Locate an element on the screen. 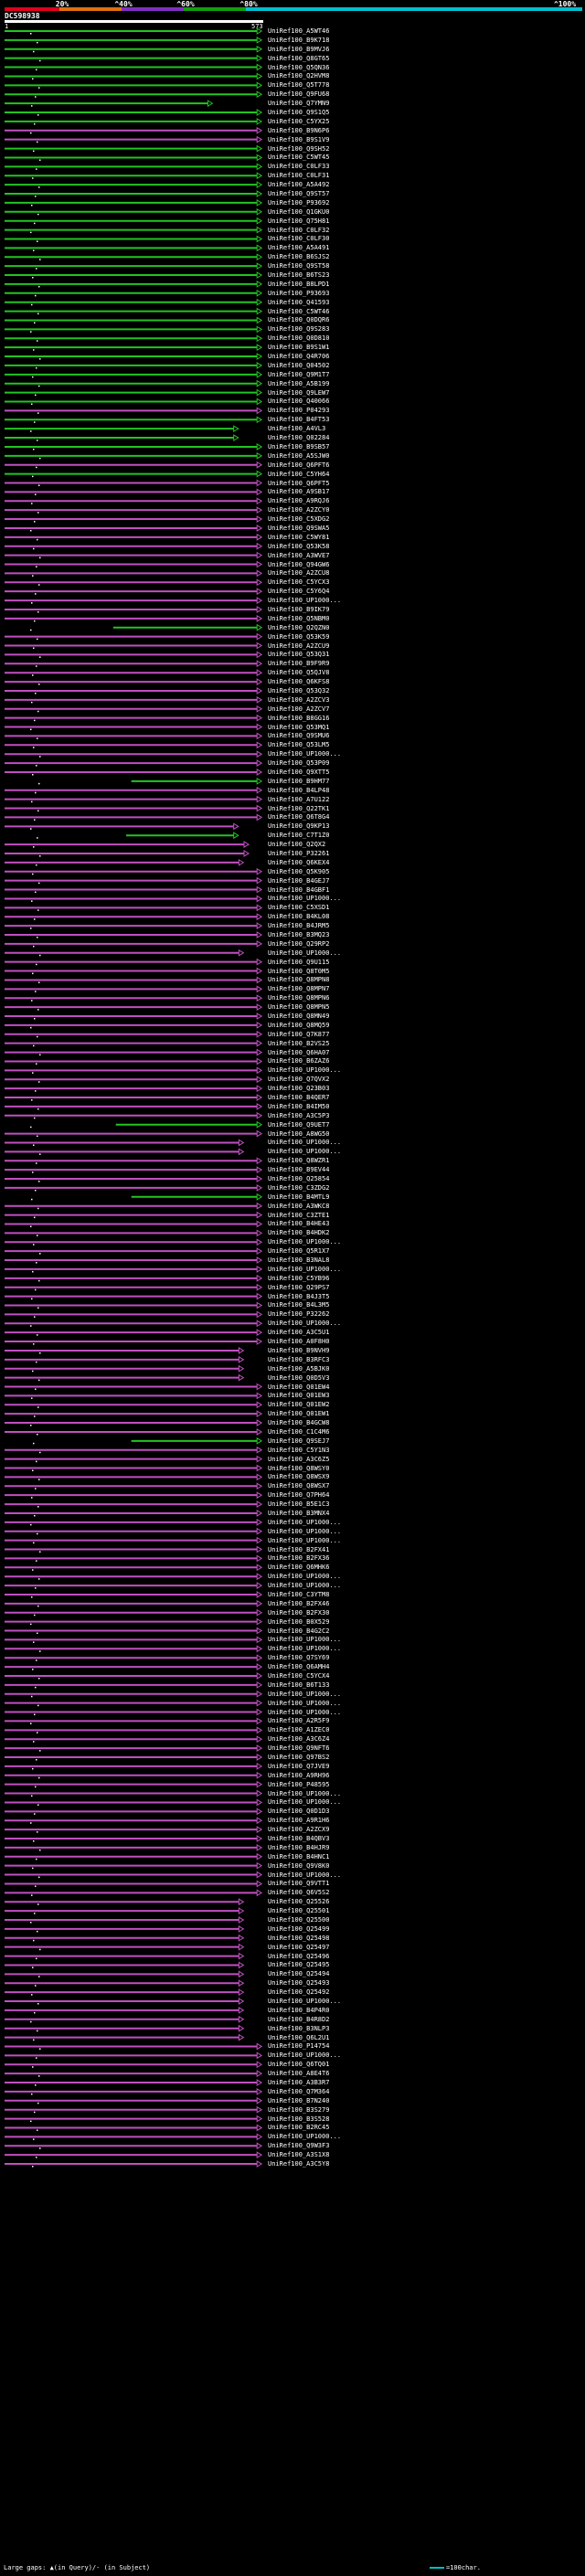 The width and height of the screenshot is (585, 2576). hit-label: UniRef100_B4HE43 is located at coordinates (299, 1224).